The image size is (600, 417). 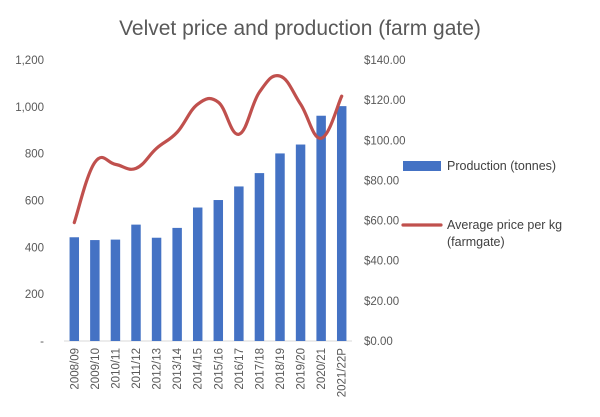 I want to click on right-tick-label: $60.00, so click(x=381, y=222).